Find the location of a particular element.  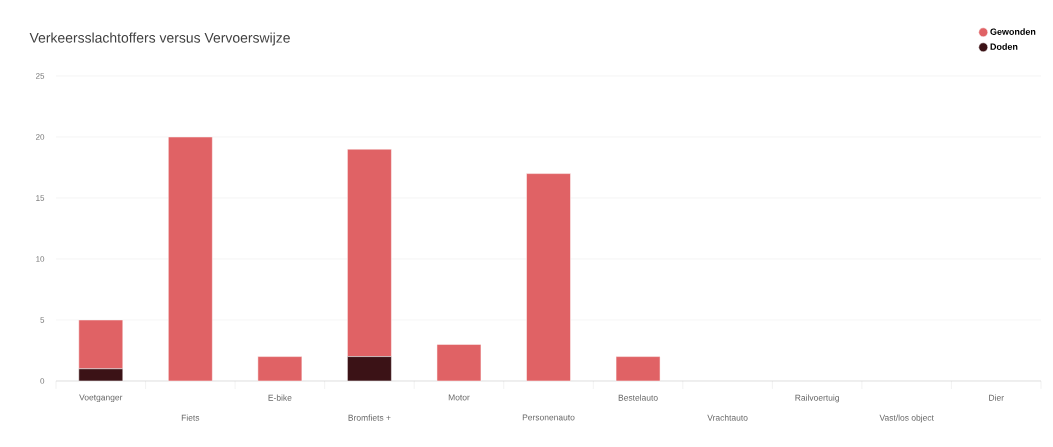

legend-label: Gewonden is located at coordinates (1013, 31).